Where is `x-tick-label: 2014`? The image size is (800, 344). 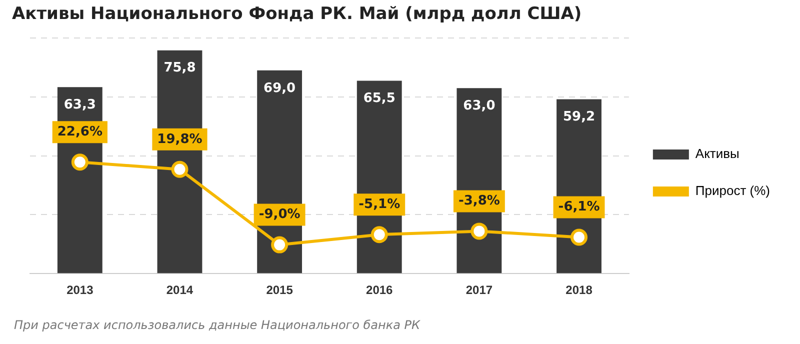
x-tick-label: 2014 is located at coordinates (180, 290).